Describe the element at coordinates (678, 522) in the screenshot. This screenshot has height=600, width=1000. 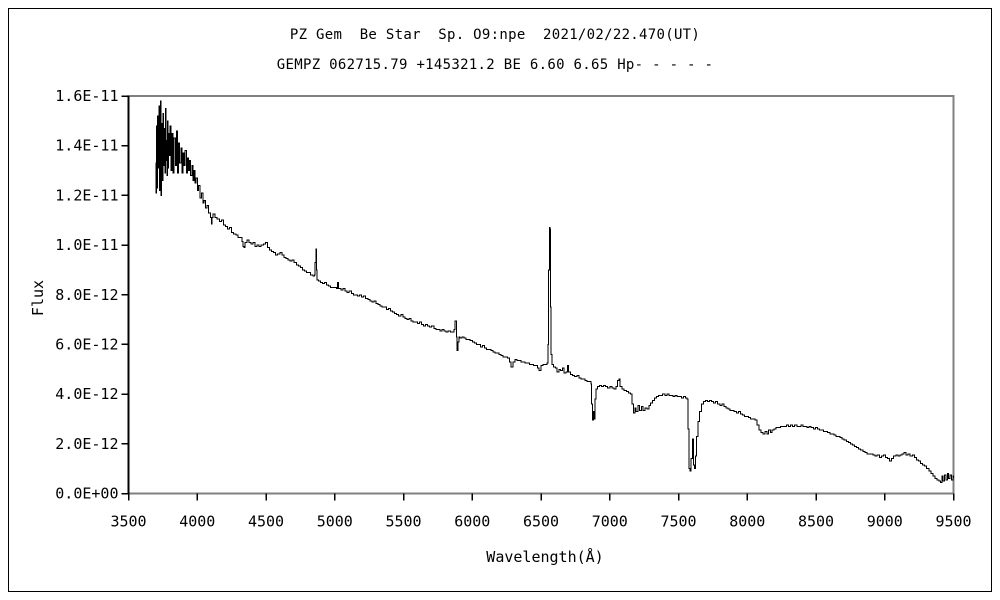
I see `x-tick-label: 7500` at that location.